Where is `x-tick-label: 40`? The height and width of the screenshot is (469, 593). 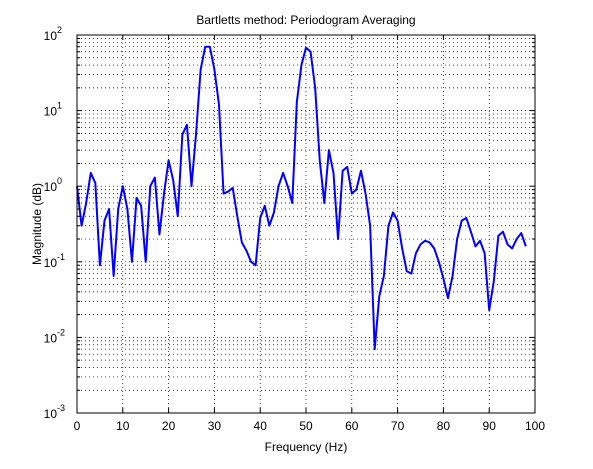 x-tick-label: 40 is located at coordinates (261, 426).